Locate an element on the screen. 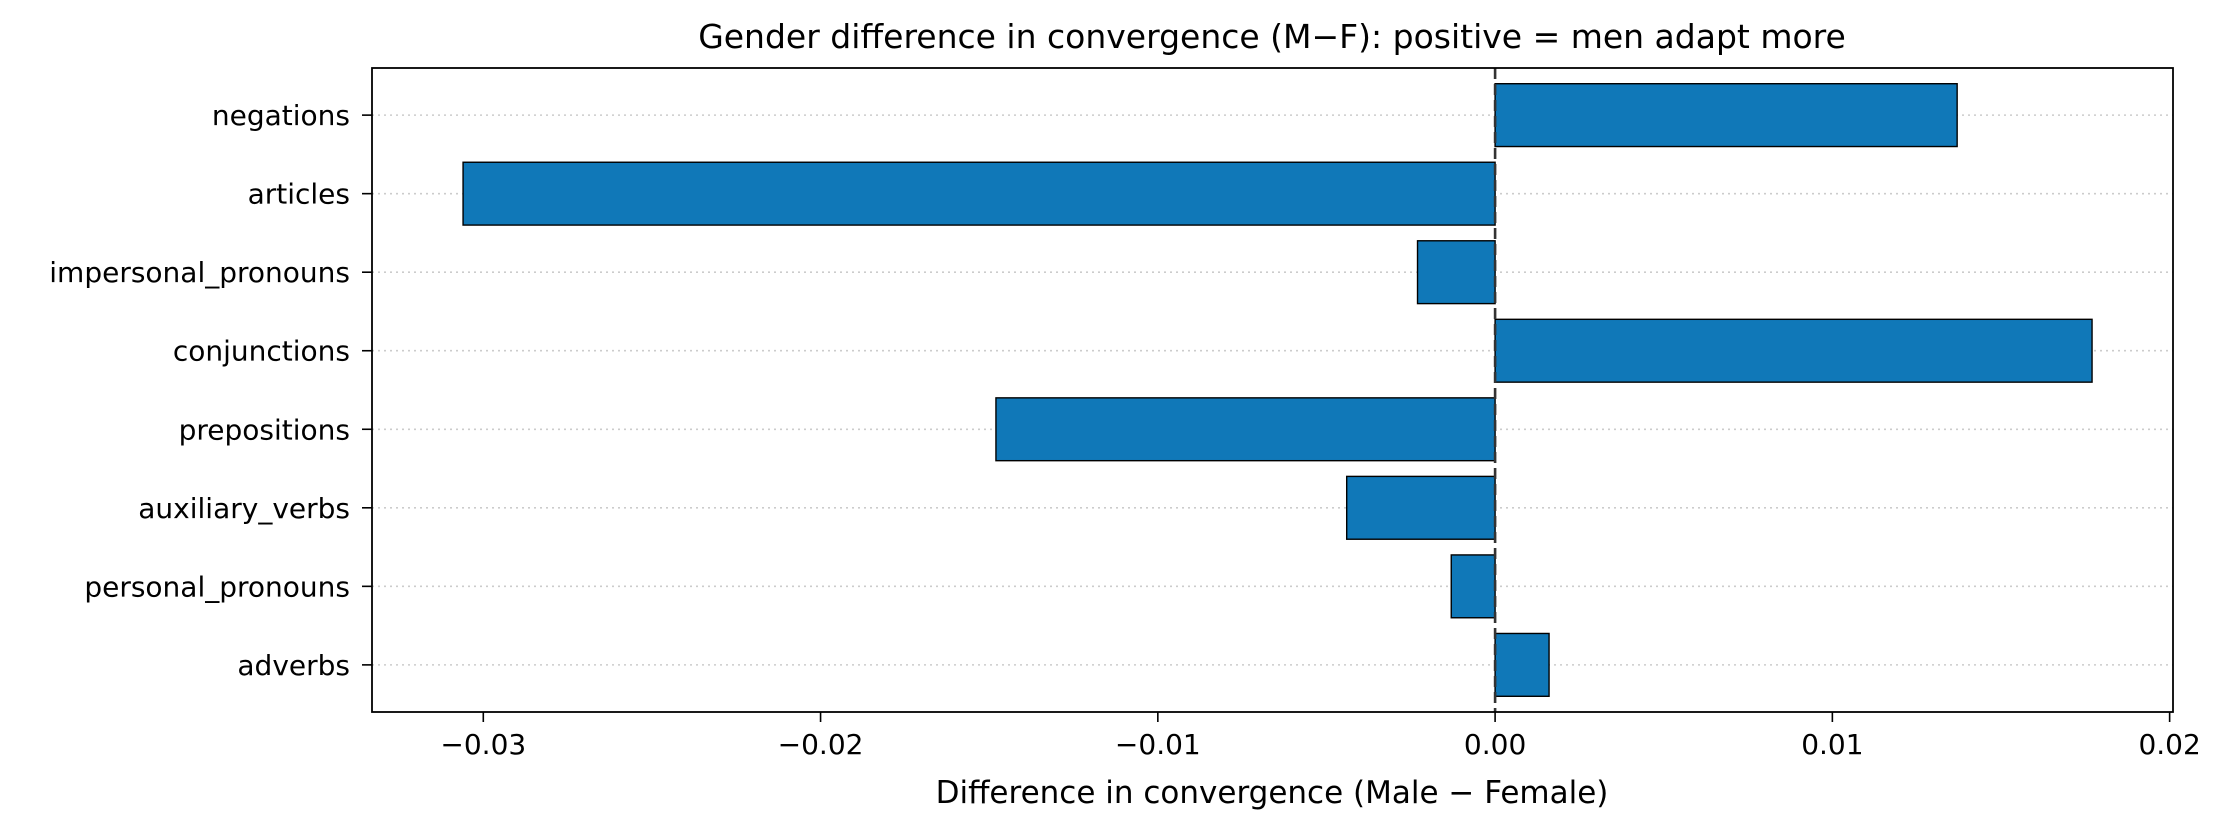 This screenshot has width=2221, height=832. y-tick-label: prepositions is located at coordinates (264, 429).